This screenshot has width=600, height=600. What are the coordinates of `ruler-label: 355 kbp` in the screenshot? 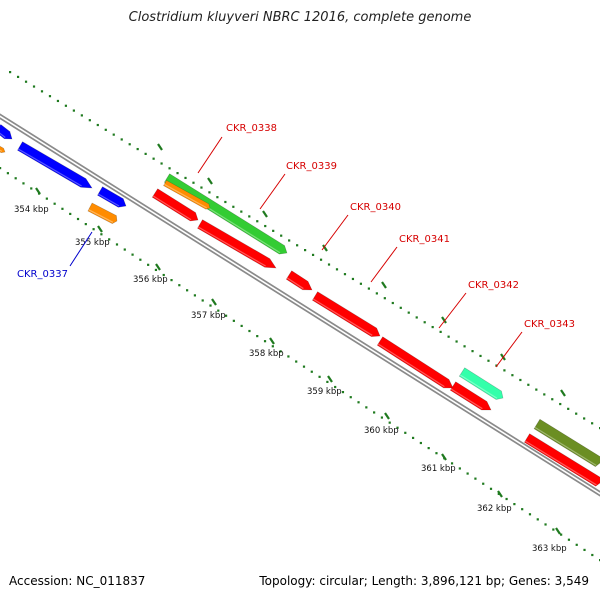 It's located at (92, 243).